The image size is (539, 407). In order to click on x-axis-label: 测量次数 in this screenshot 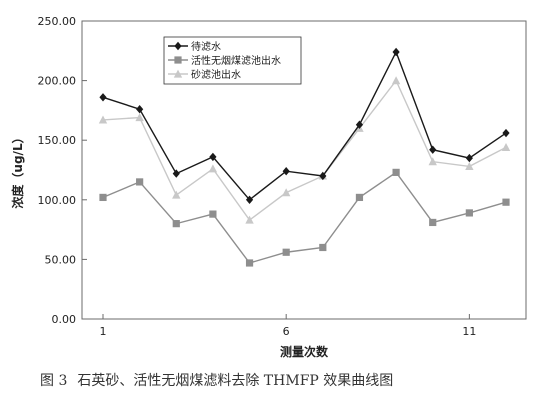, I will do `click(304, 351)`.